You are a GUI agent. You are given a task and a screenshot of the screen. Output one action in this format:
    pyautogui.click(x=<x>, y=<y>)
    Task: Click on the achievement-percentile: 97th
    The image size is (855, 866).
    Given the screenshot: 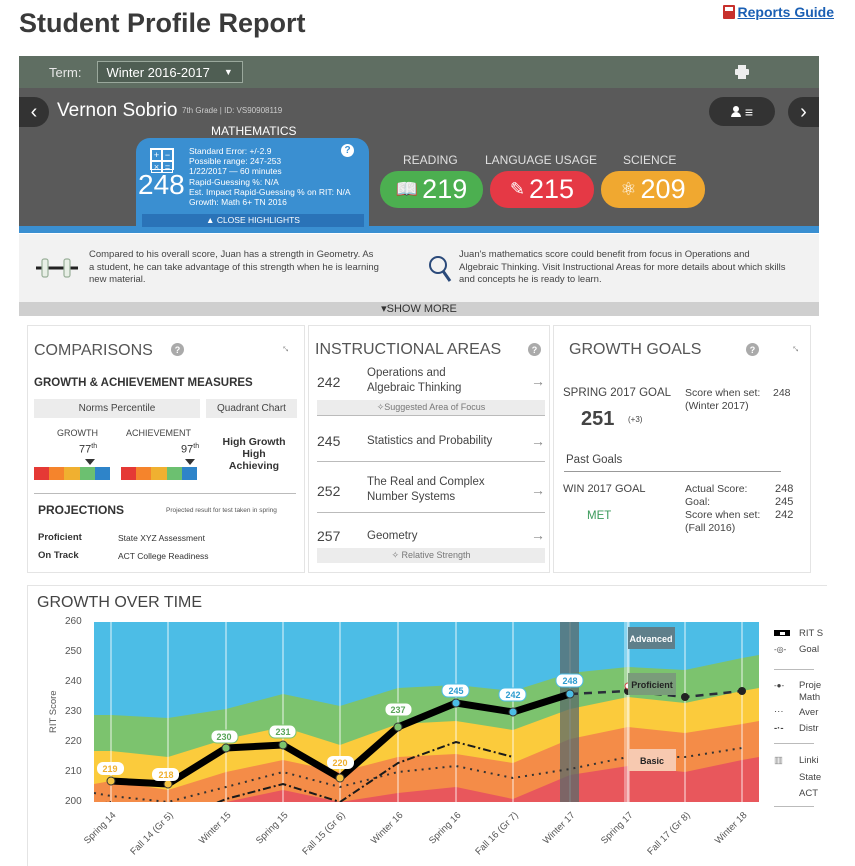 What is the action you would take?
    pyautogui.click(x=190, y=449)
    